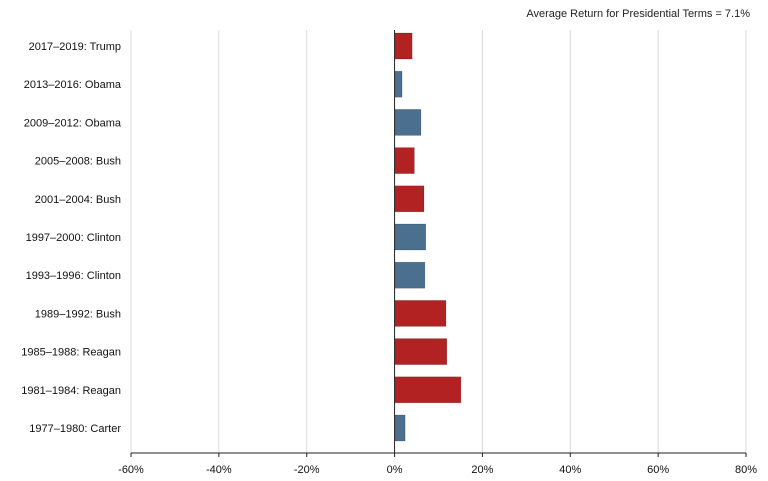 The width and height of the screenshot is (768, 481). I want to click on x-tick-label: -40%, so click(219, 470).